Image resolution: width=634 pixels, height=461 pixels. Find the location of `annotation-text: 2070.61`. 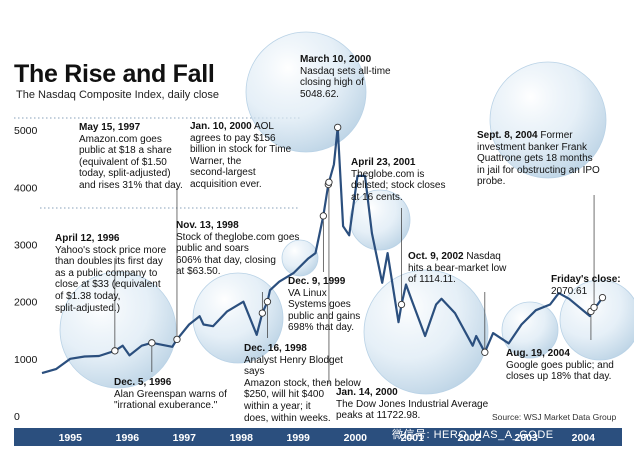

annotation-text: 2070.61 is located at coordinates (569, 291).